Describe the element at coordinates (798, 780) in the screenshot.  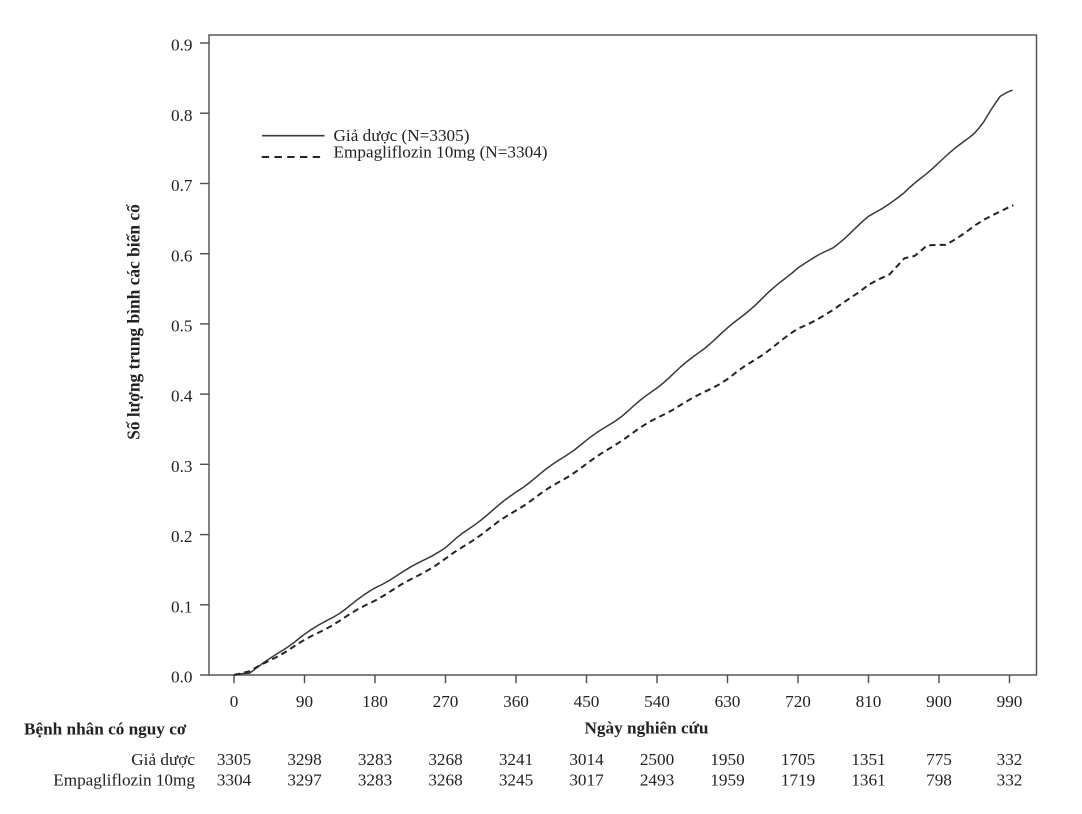
I see `svg-text: 1719` at that location.